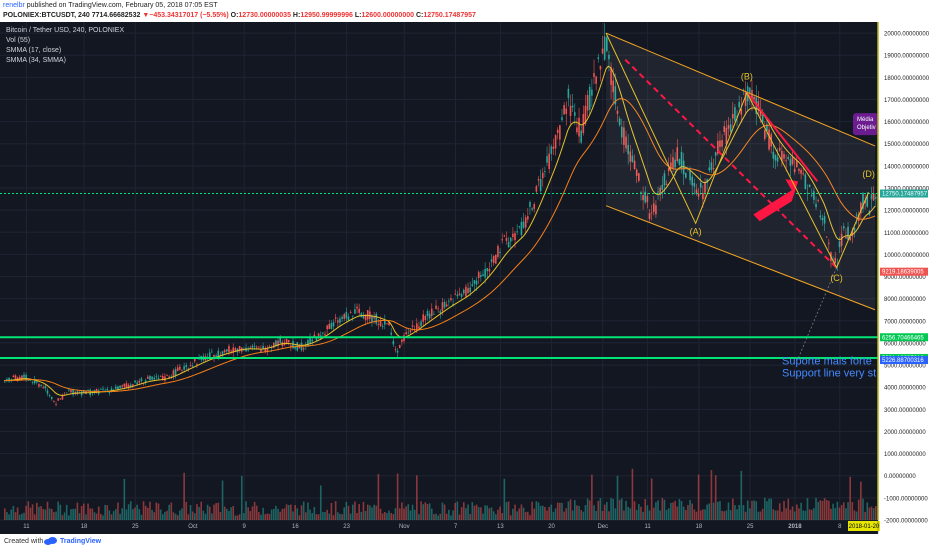  What do you see at coordinates (36, 60) in the screenshot?
I see `legend-smma-34: SMMA (34, SMMA)` at bounding box center [36, 60].